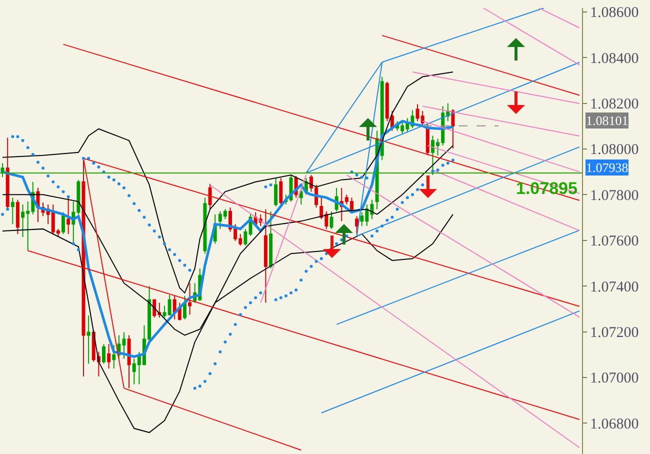  What do you see at coordinates (614, 242) in the screenshot?
I see `y-tick-label: 1.07600` at bounding box center [614, 242].